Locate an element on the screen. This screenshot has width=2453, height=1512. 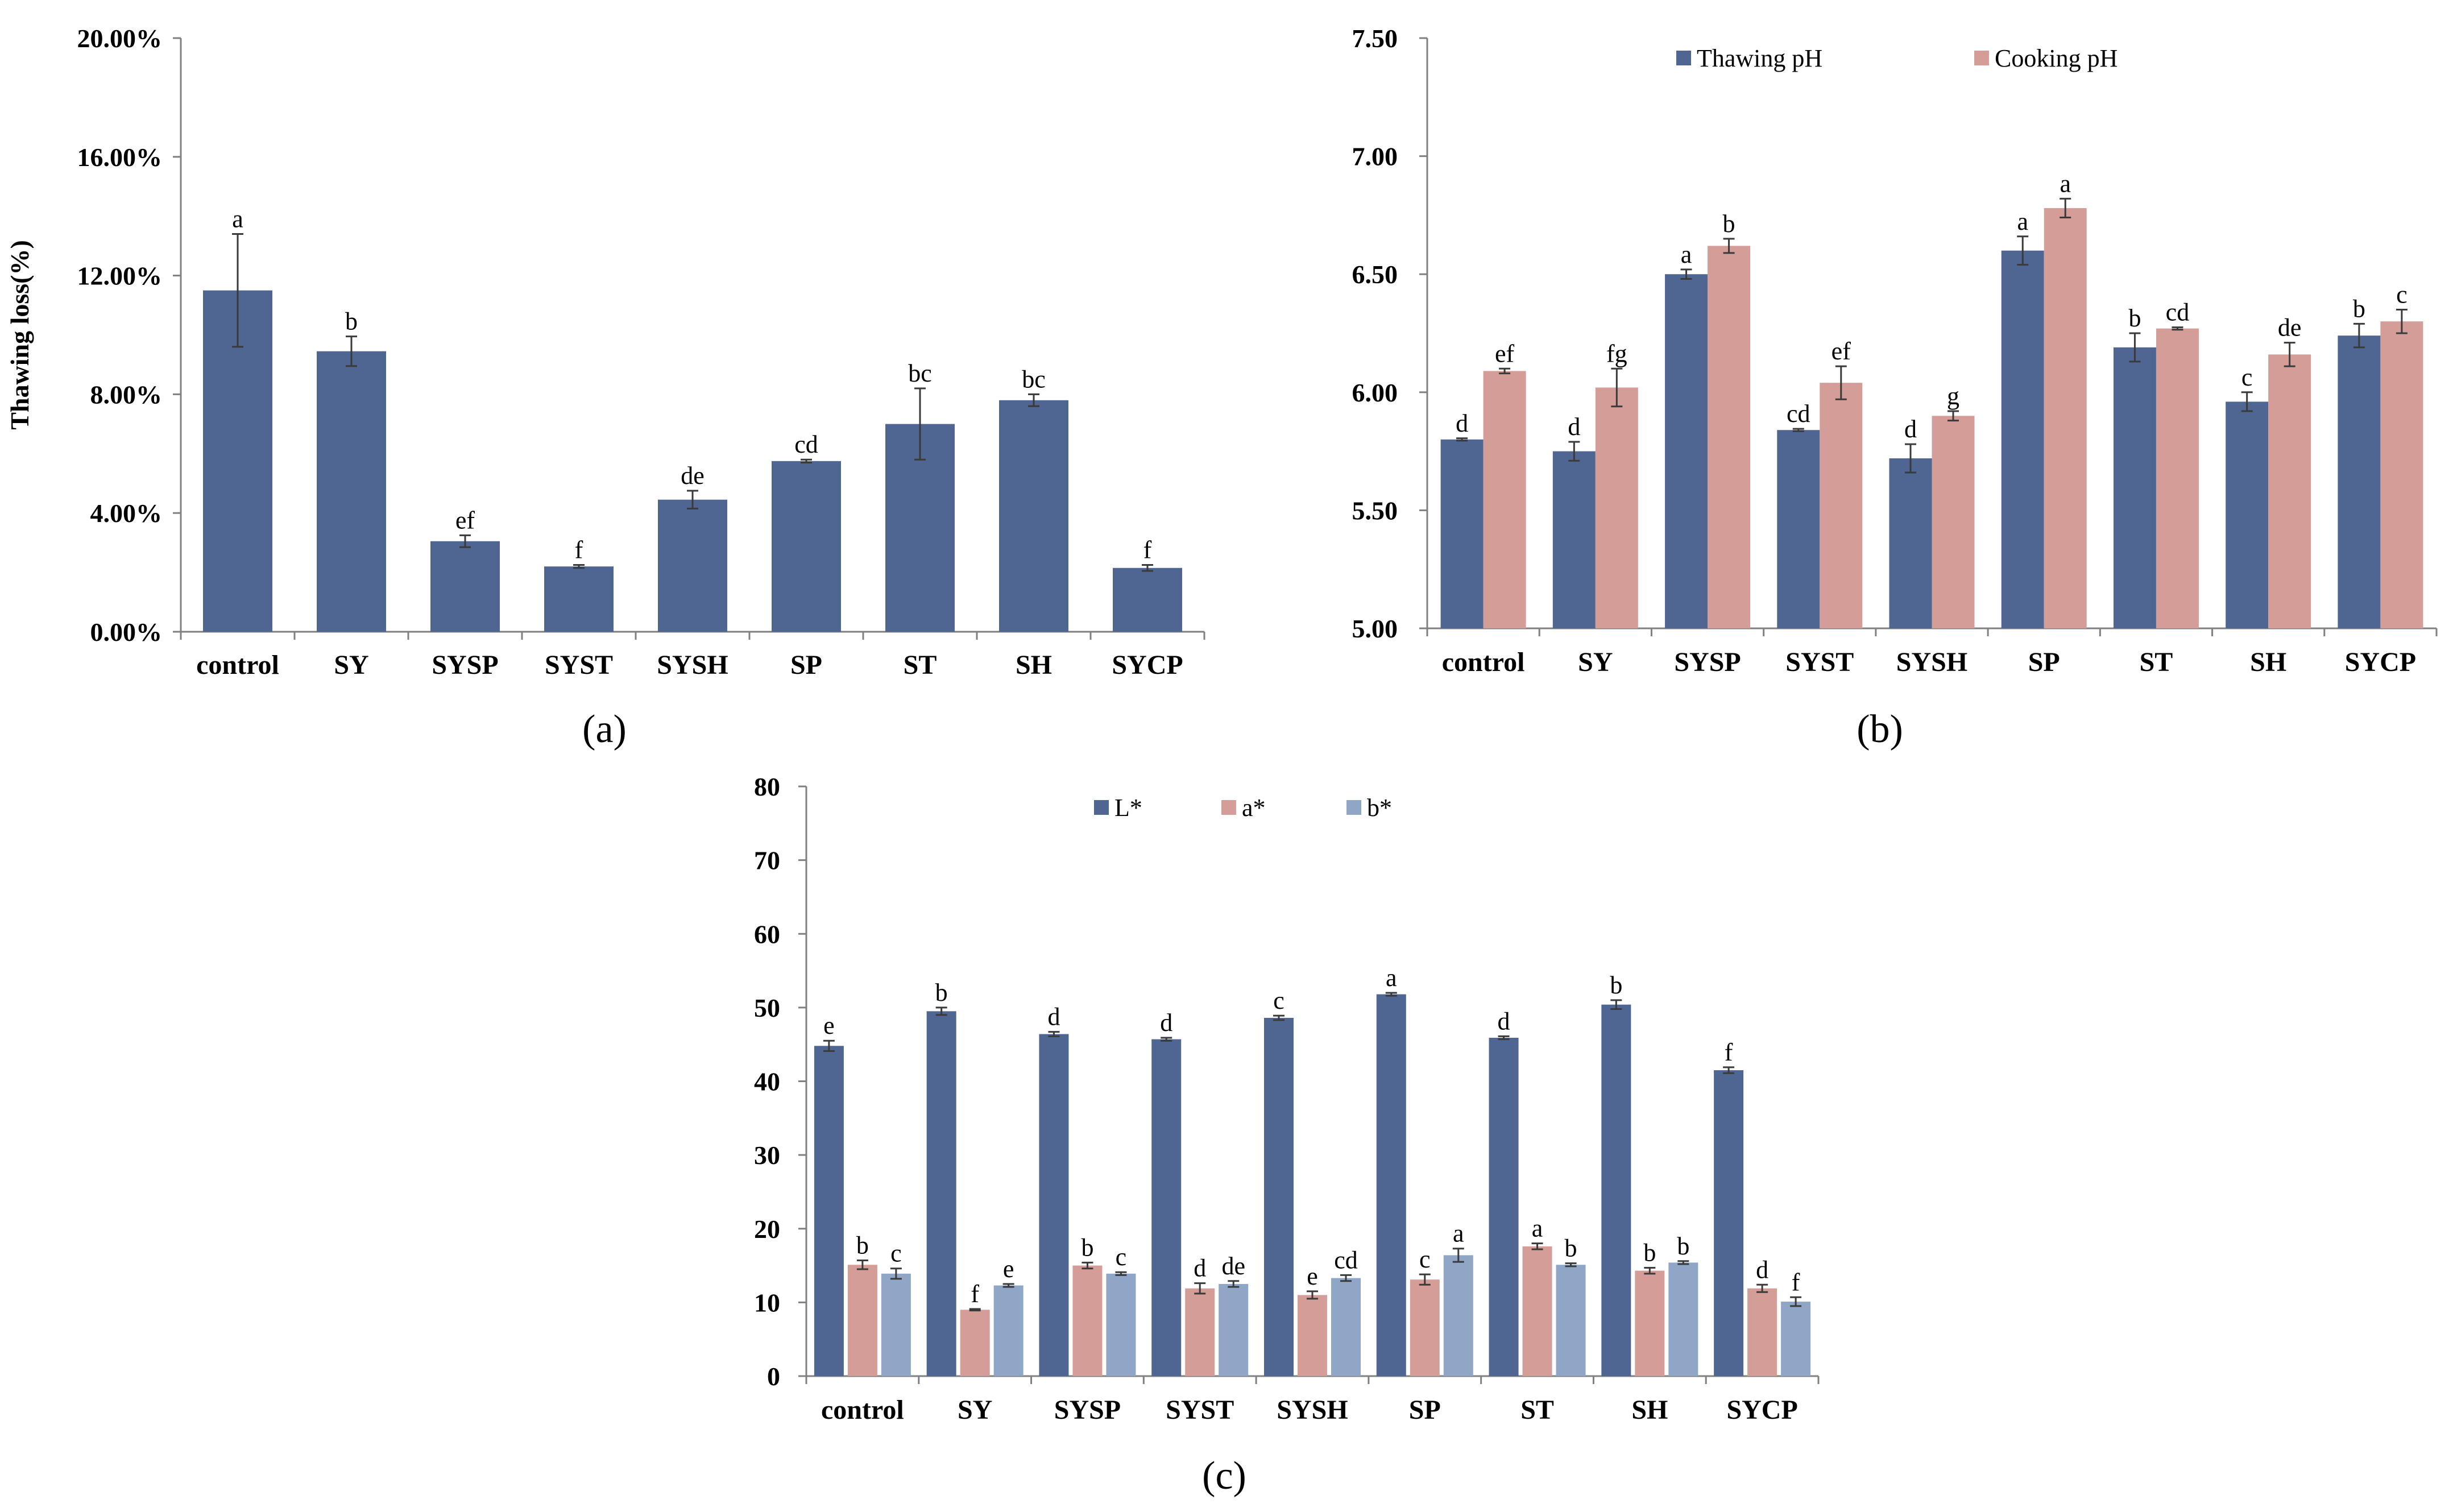
y-tick-label: 6.00 is located at coordinates (1375, 392).